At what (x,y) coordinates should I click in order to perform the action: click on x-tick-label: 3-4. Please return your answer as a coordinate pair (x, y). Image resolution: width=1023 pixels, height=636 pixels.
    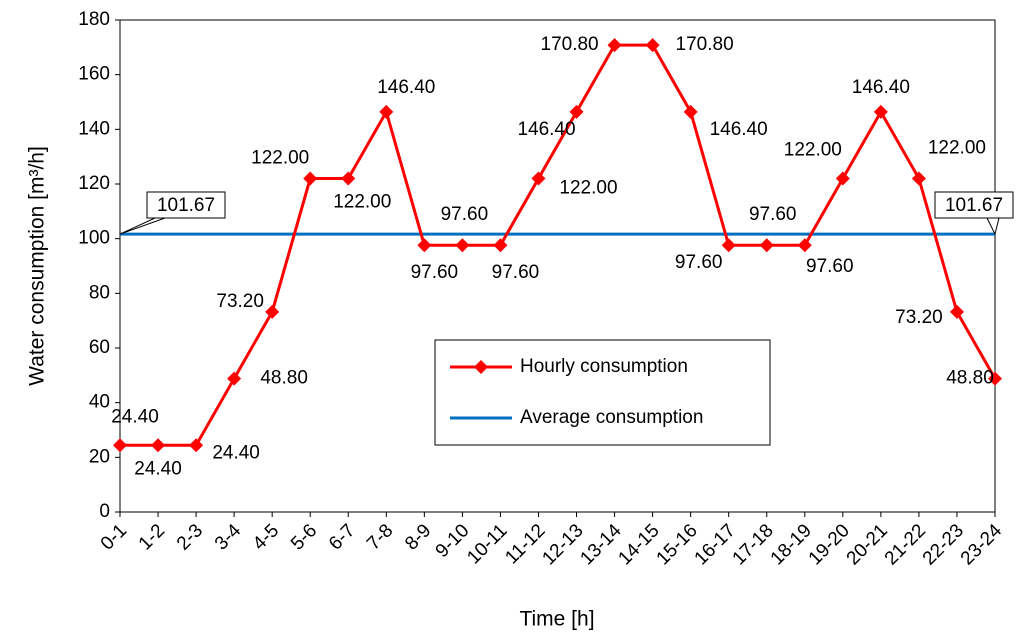
    Looking at the image, I should click on (228, 537).